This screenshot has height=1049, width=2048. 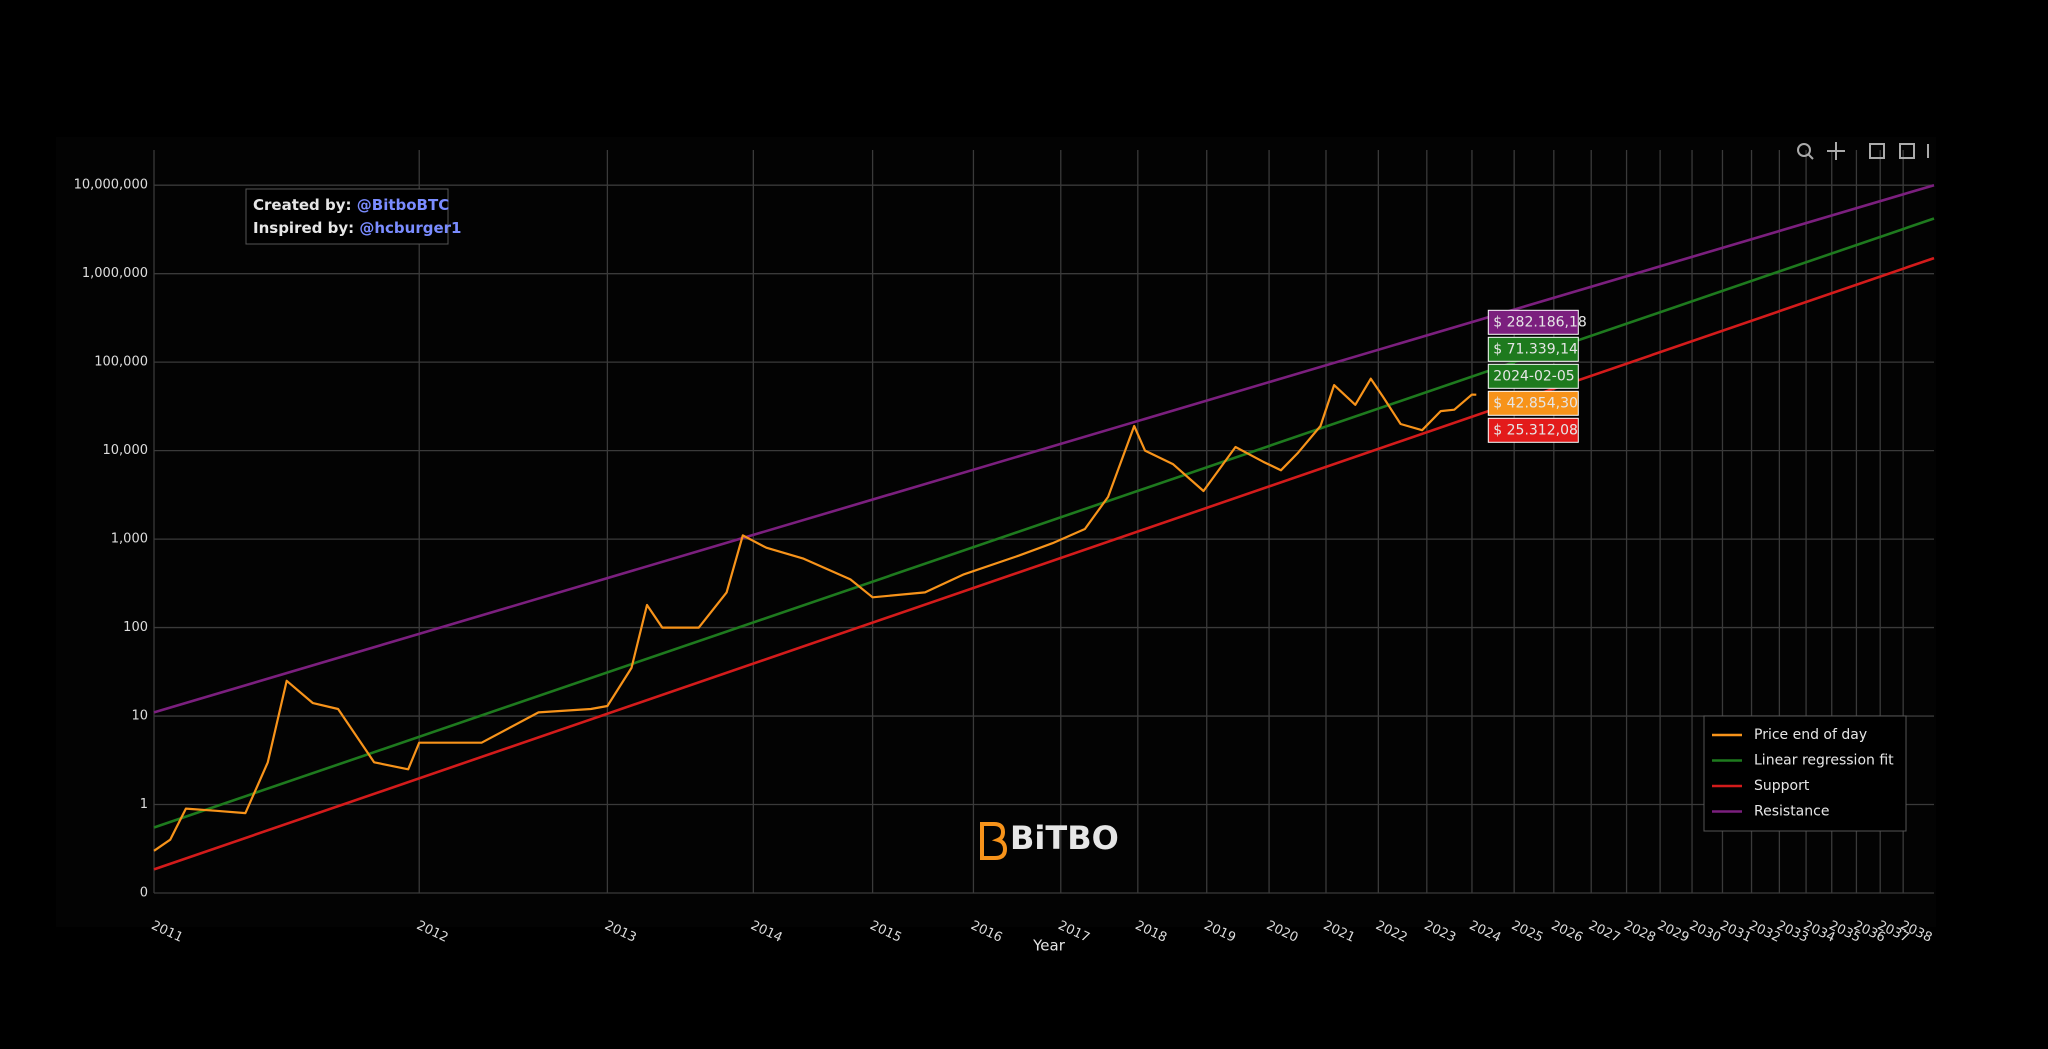 I want to click on legend-label: Linear regression fit, so click(x=1824, y=761).